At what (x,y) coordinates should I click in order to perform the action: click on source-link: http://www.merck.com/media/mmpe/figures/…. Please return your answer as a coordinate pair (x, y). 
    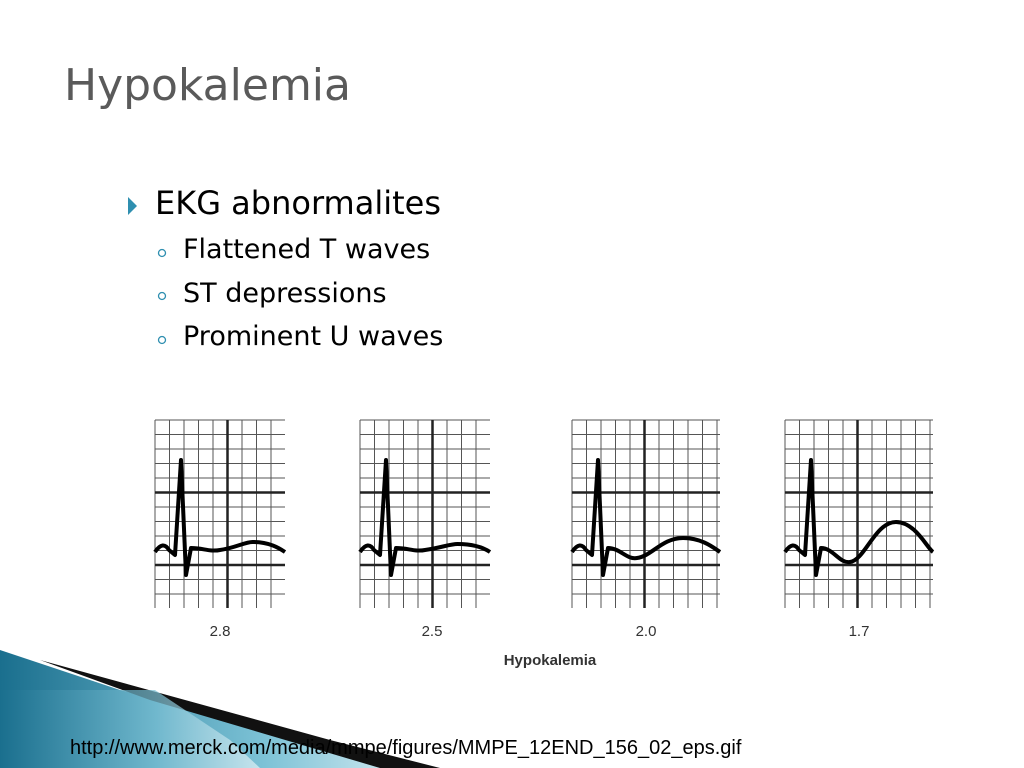
    Looking at the image, I should click on (406, 748).